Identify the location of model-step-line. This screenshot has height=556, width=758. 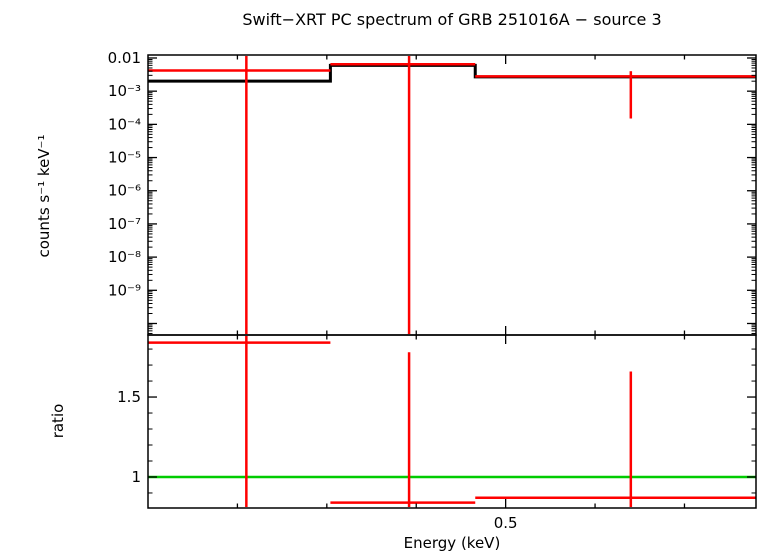
(452, 73).